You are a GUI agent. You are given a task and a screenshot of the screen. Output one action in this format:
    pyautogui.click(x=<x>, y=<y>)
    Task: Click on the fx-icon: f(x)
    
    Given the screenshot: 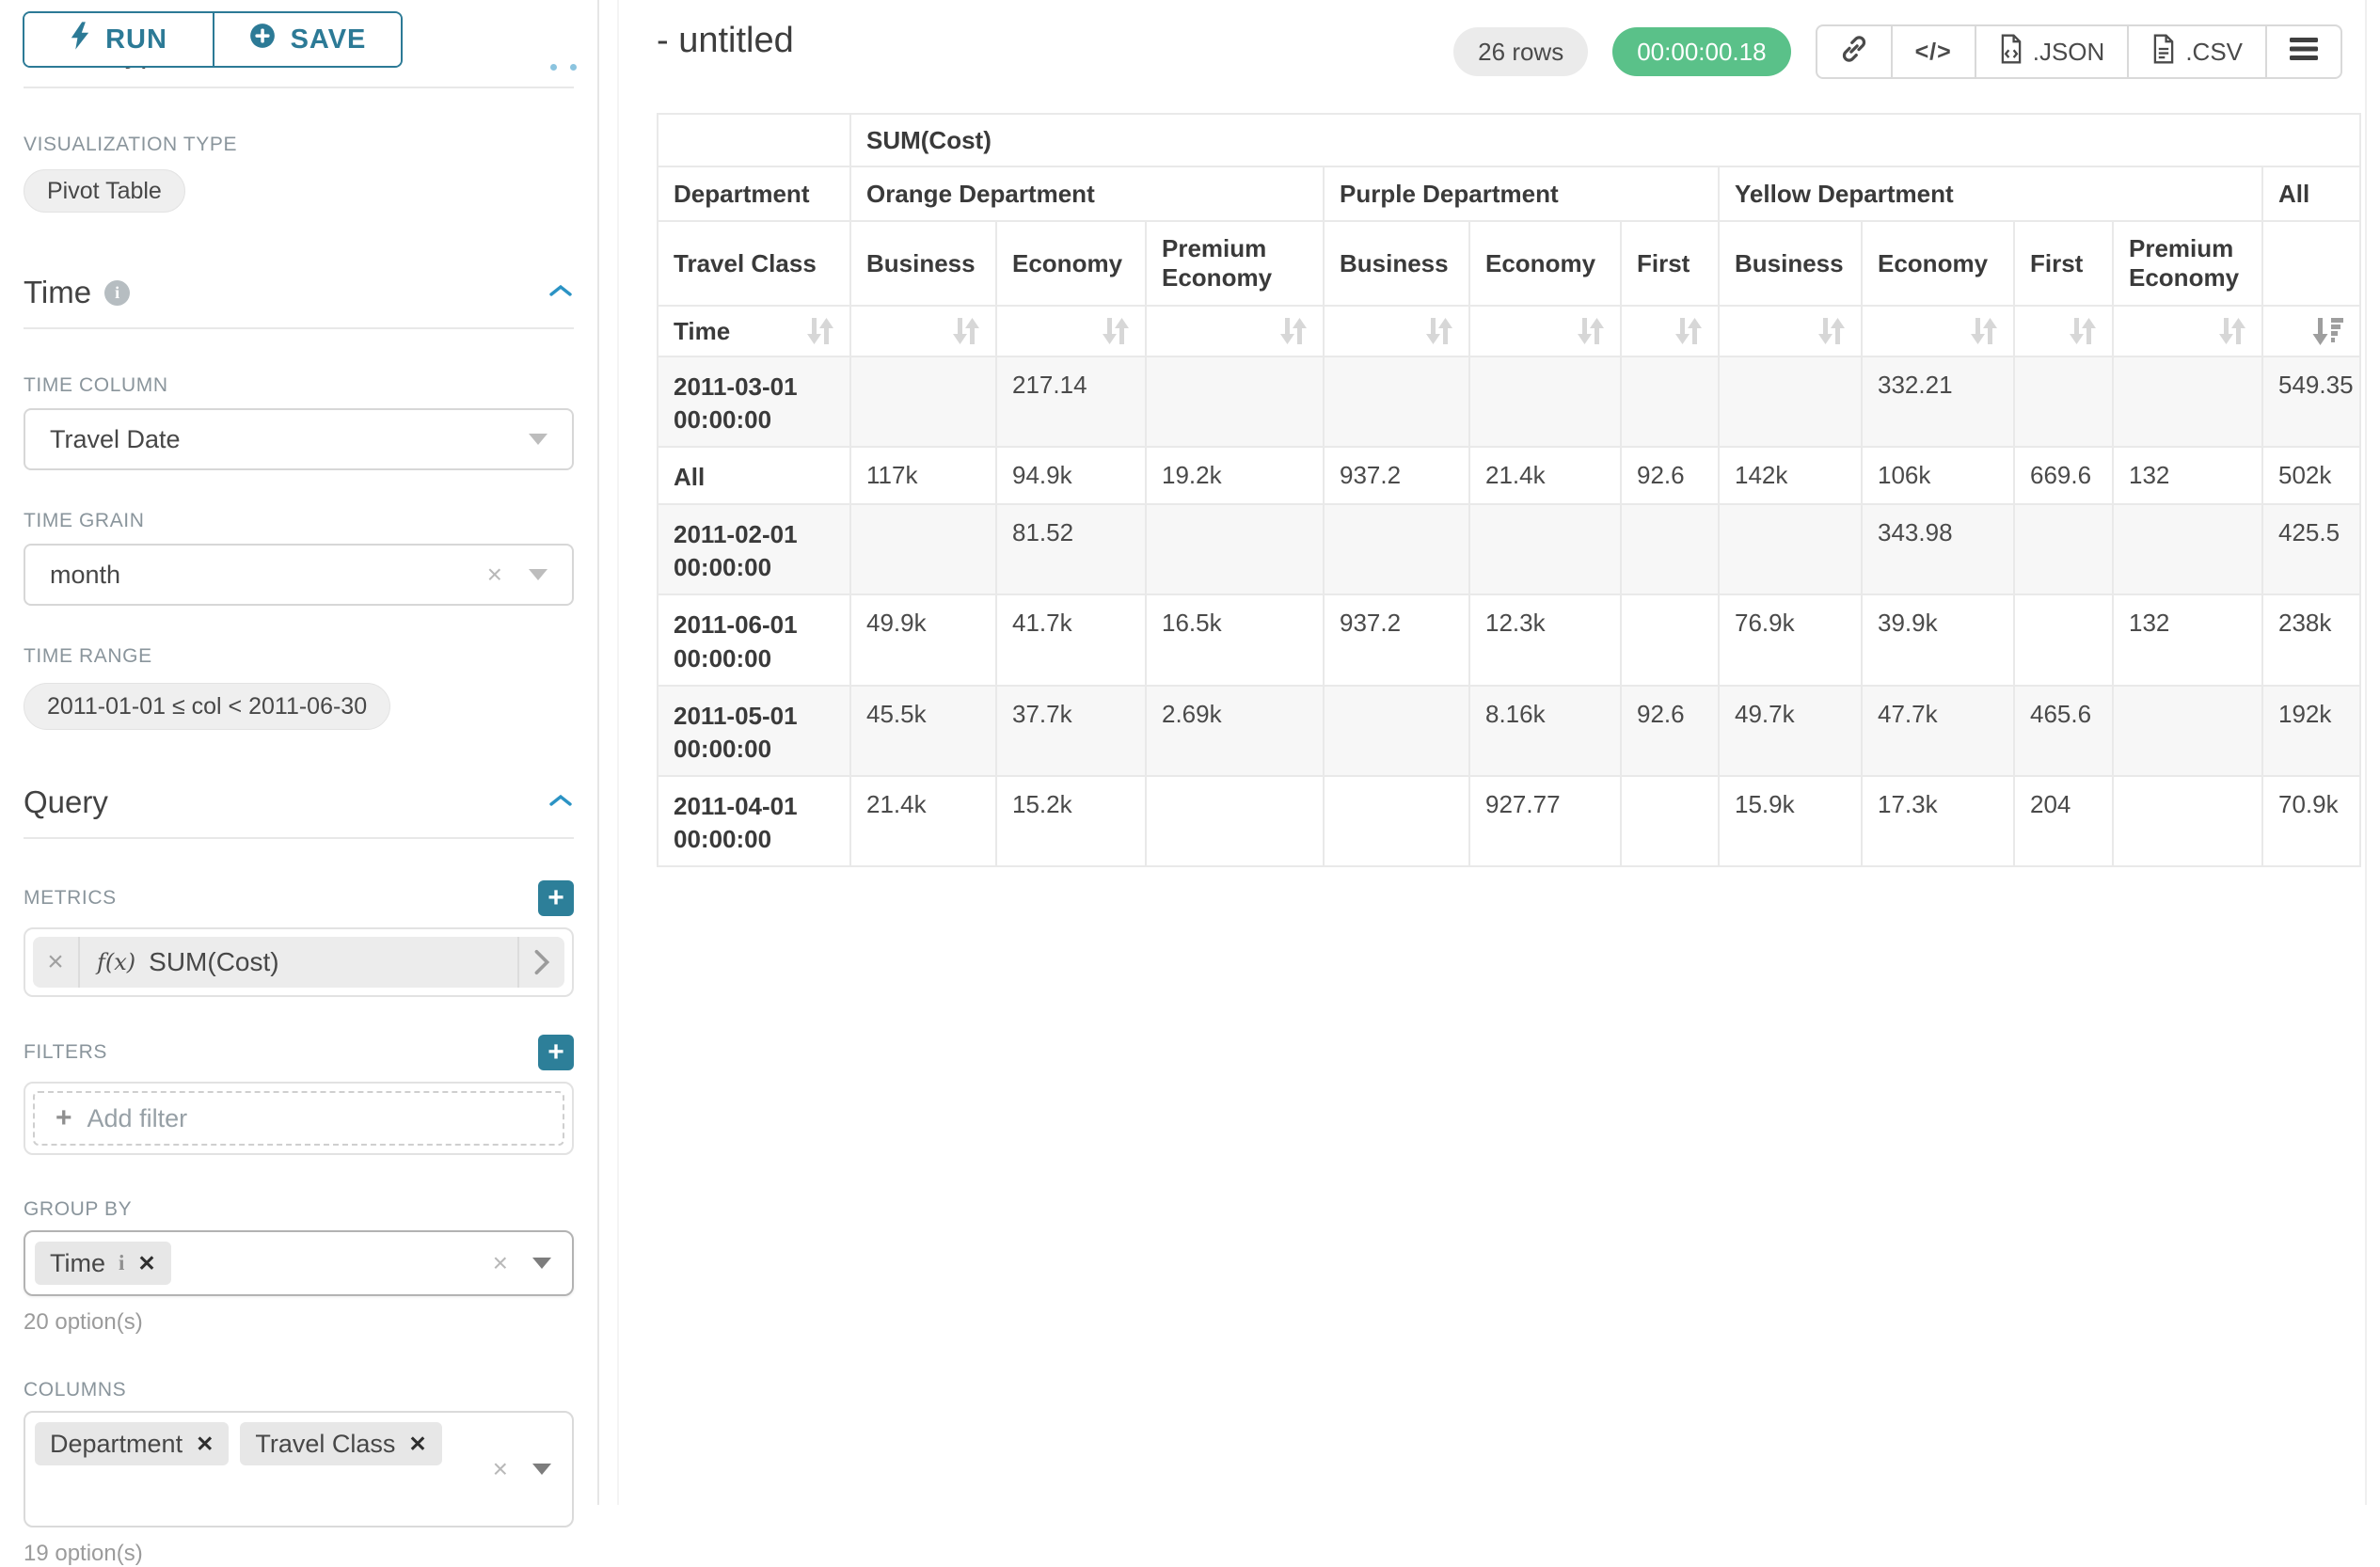 What is the action you would take?
    pyautogui.click(x=116, y=962)
    